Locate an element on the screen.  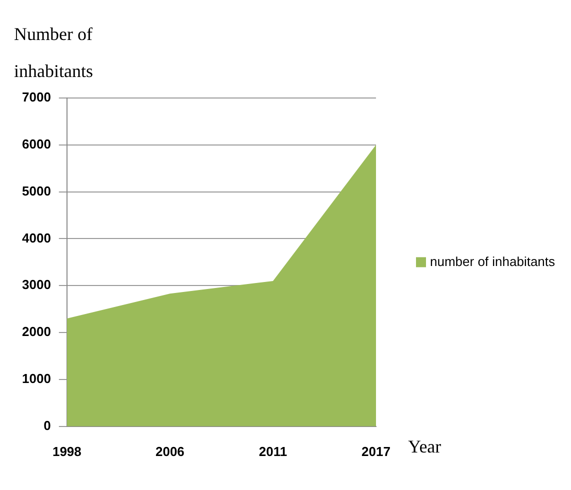
x-tick-label: 2011 is located at coordinates (273, 451).